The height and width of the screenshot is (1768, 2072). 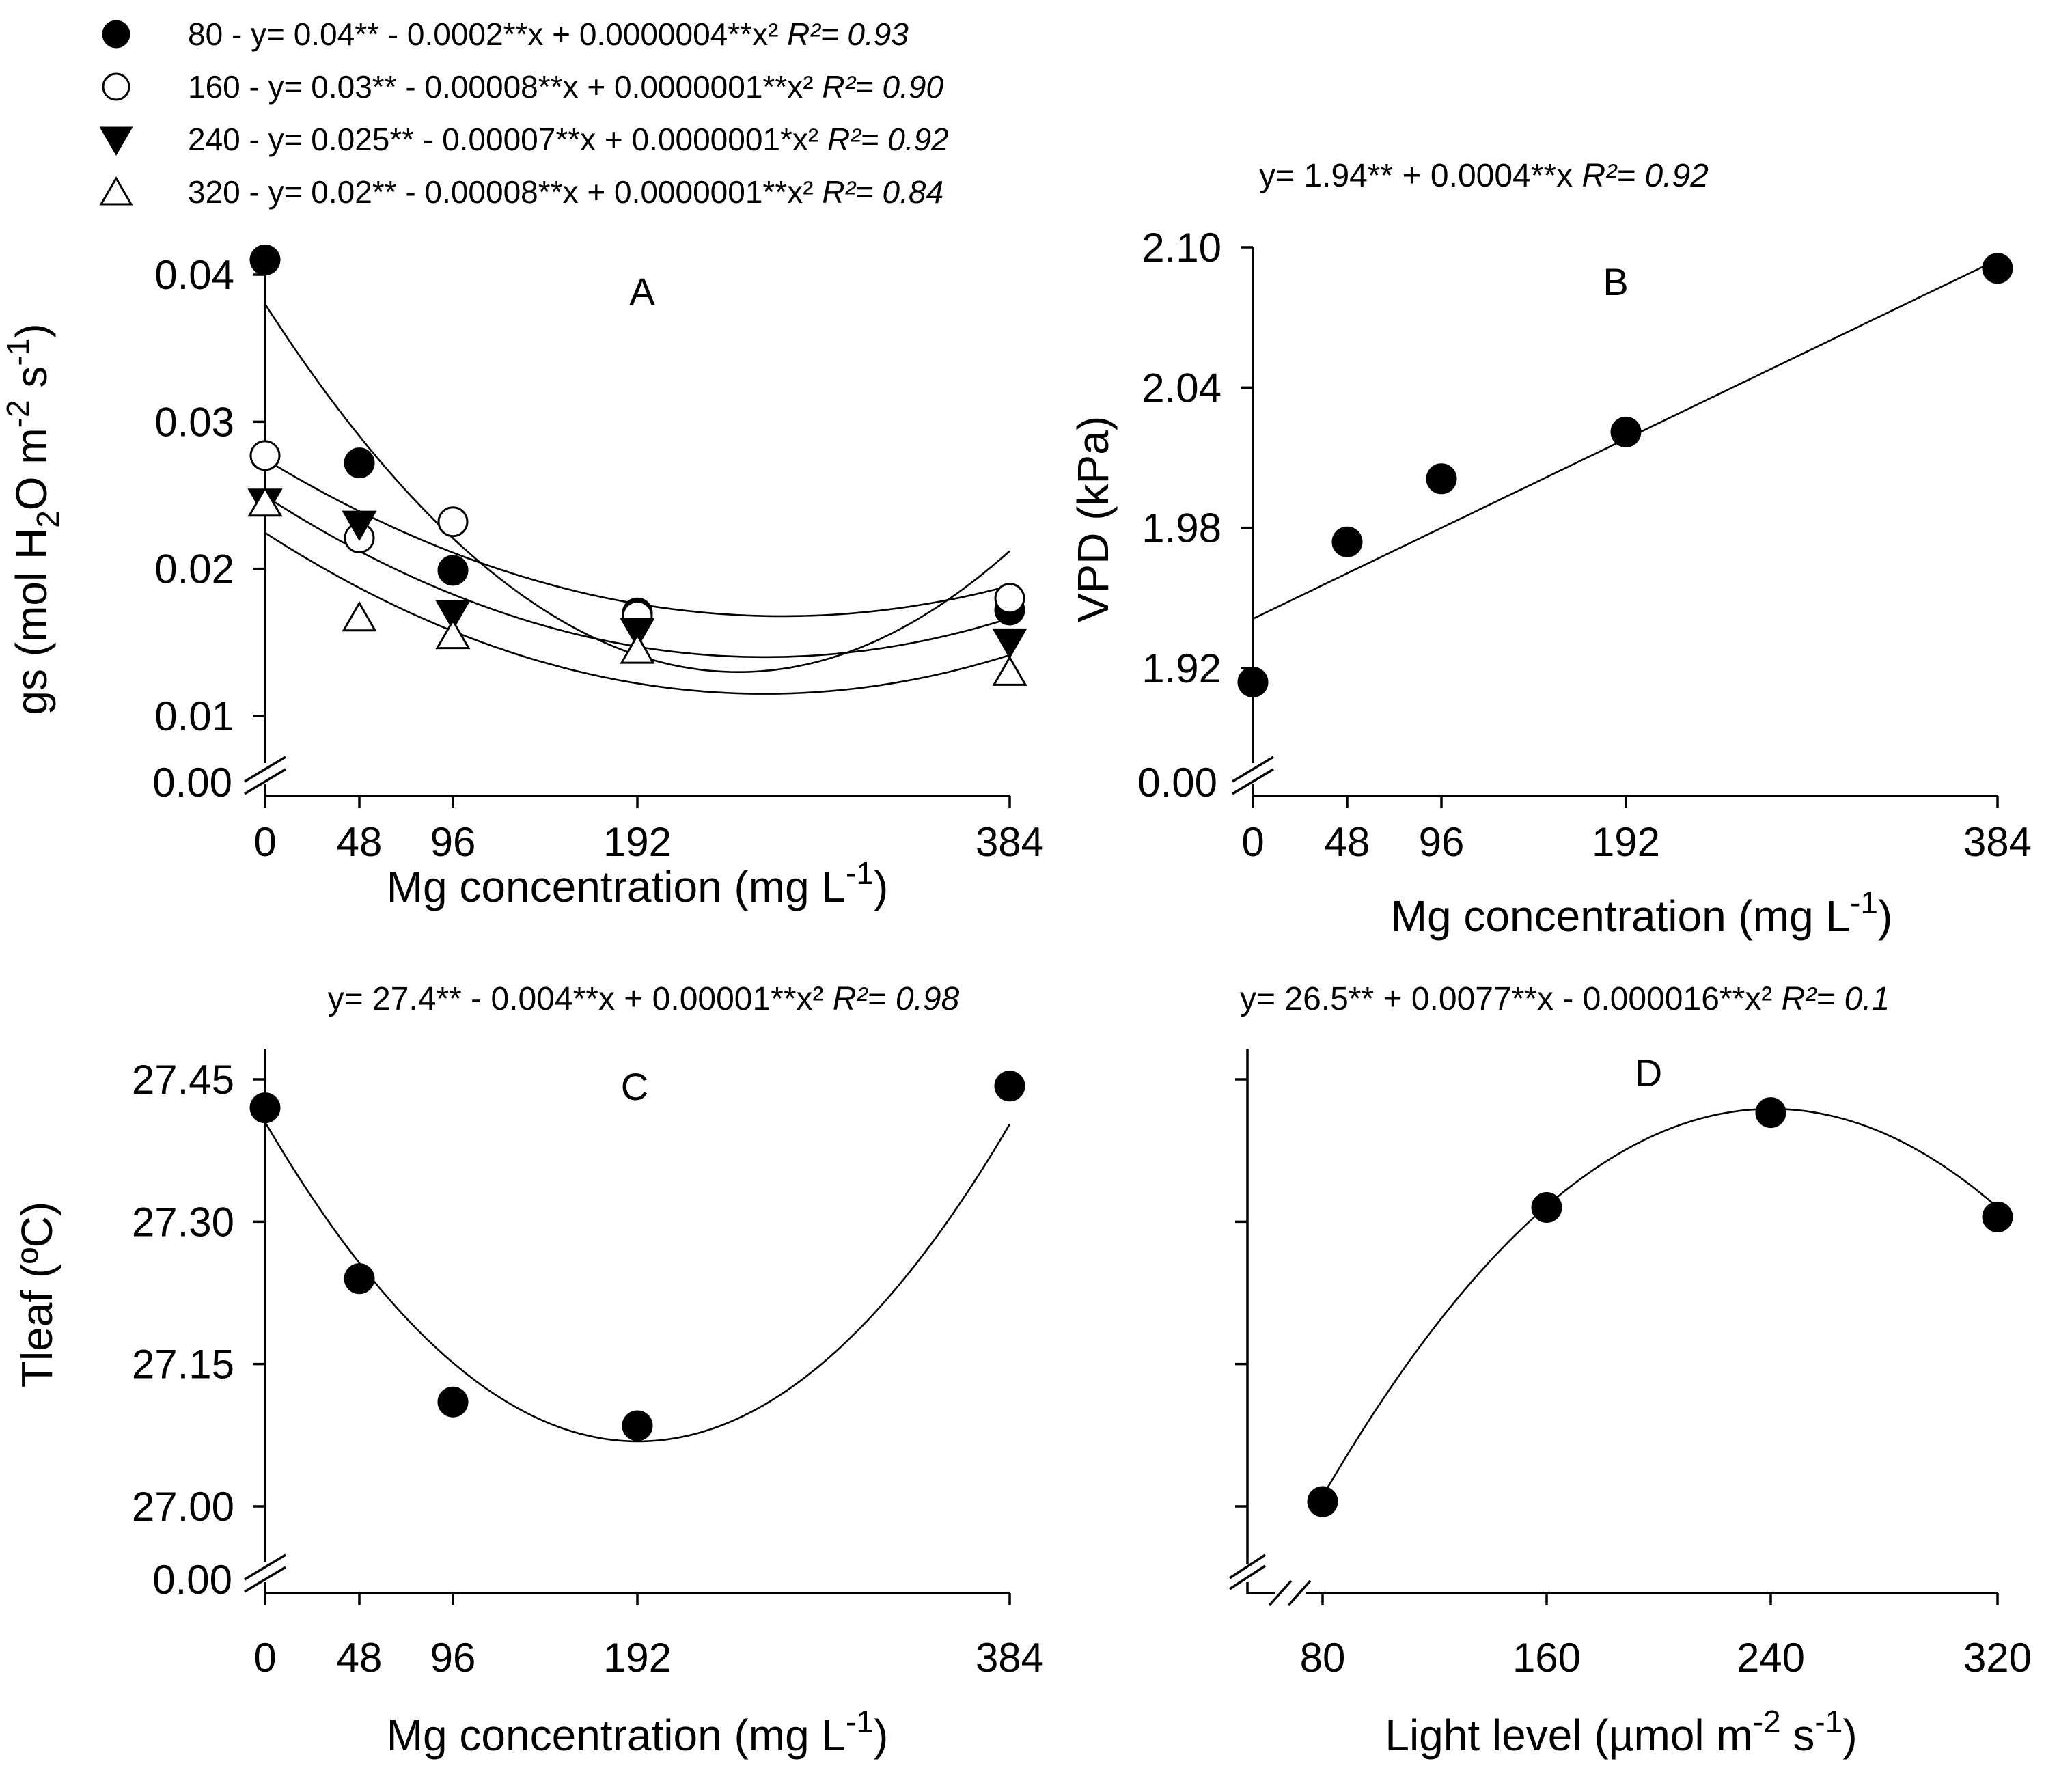 I want to click on panel-c-y-break-label: 0.00, so click(x=192, y=1580).